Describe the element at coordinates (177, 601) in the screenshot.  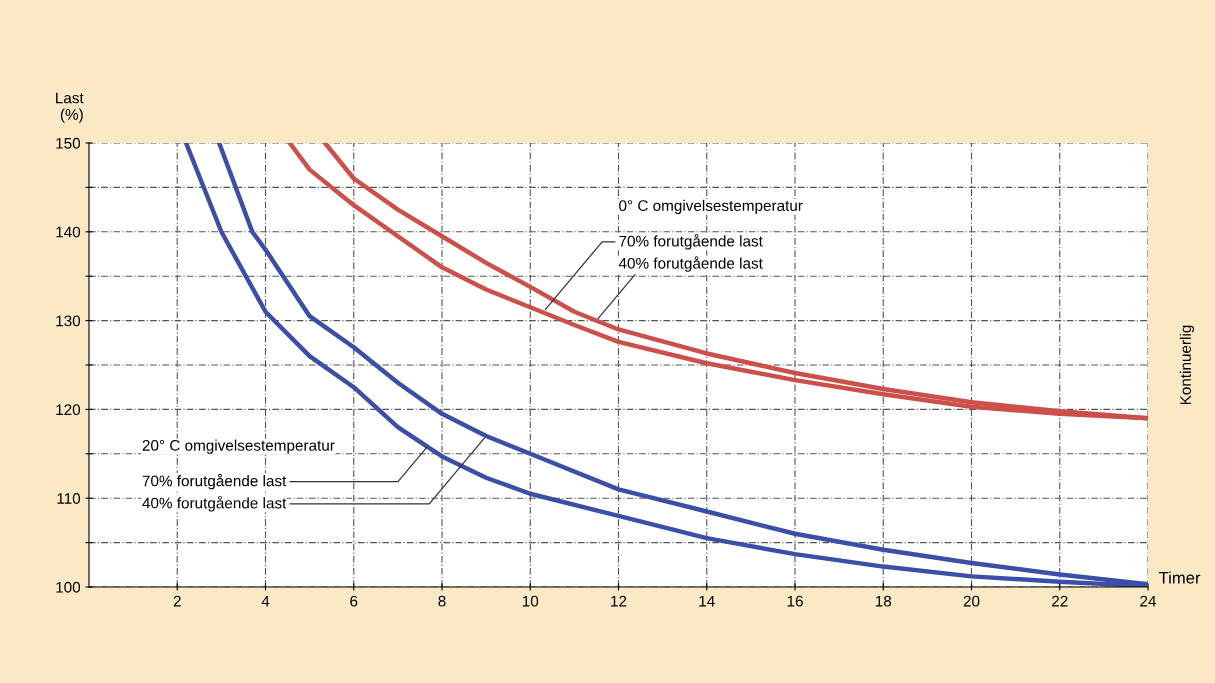
I see `x-tick-label: 2` at that location.